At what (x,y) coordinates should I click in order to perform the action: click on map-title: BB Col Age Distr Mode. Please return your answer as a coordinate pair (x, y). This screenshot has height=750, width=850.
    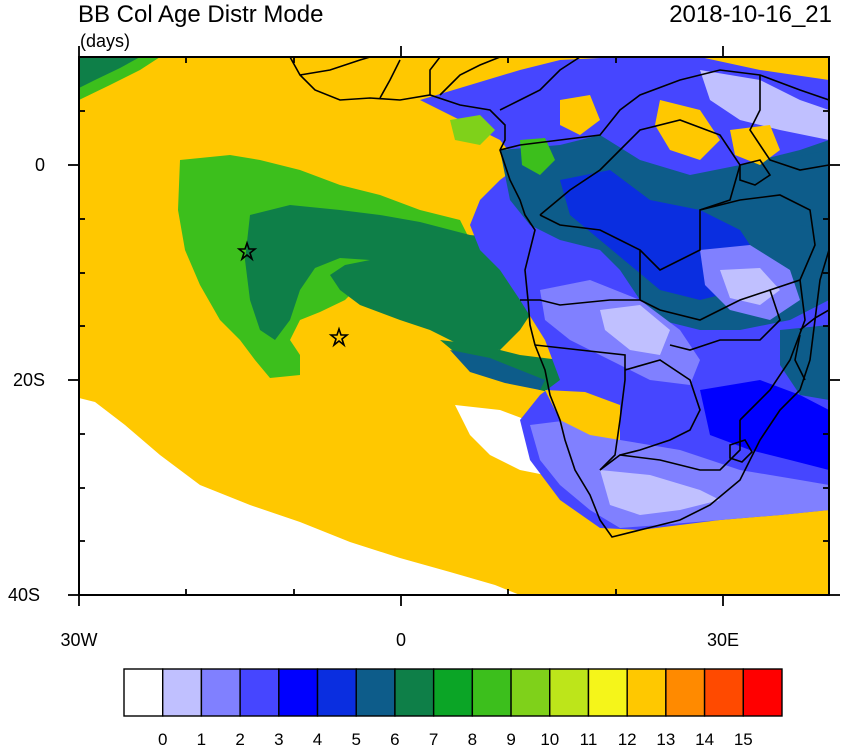
    Looking at the image, I should click on (201, 14).